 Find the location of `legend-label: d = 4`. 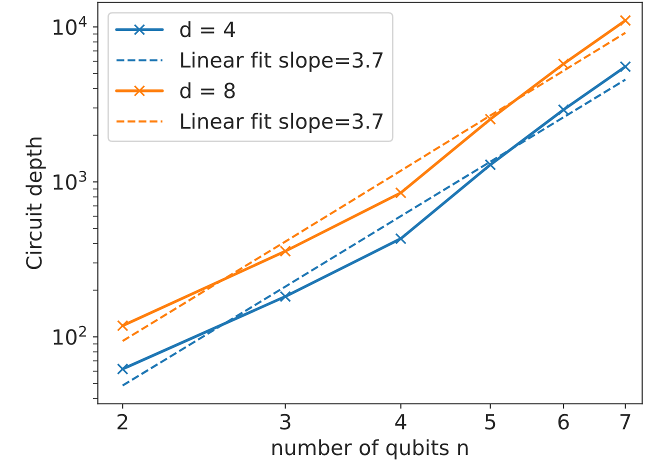

legend-label: d = 4 is located at coordinates (208, 29).